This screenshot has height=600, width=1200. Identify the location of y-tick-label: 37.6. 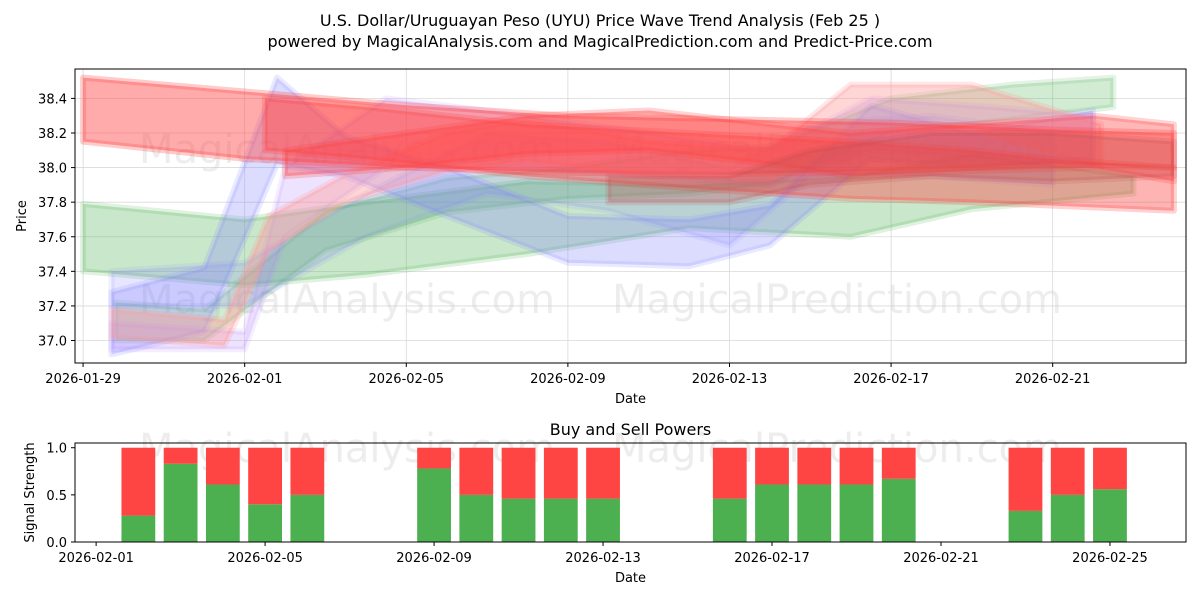
(52, 238).